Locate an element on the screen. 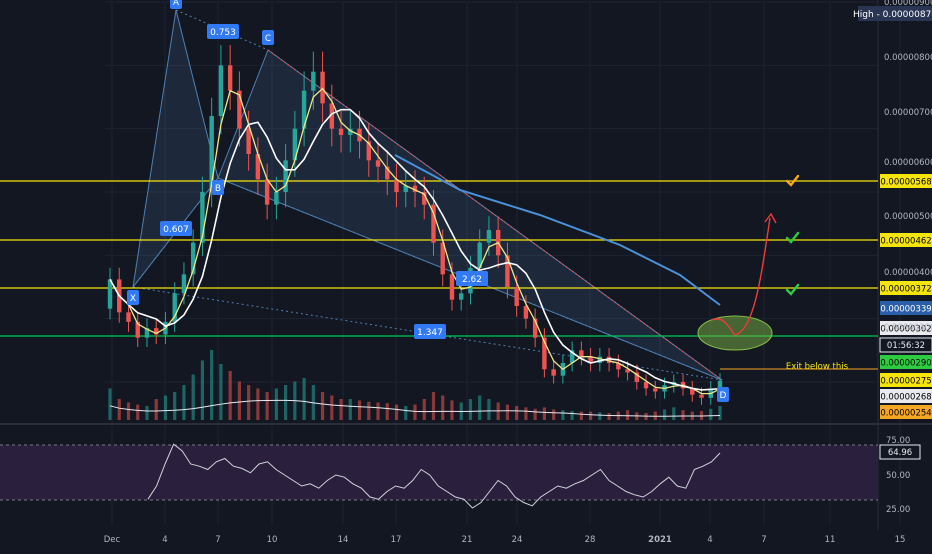  ratio-label: 1.347 is located at coordinates (430, 333).